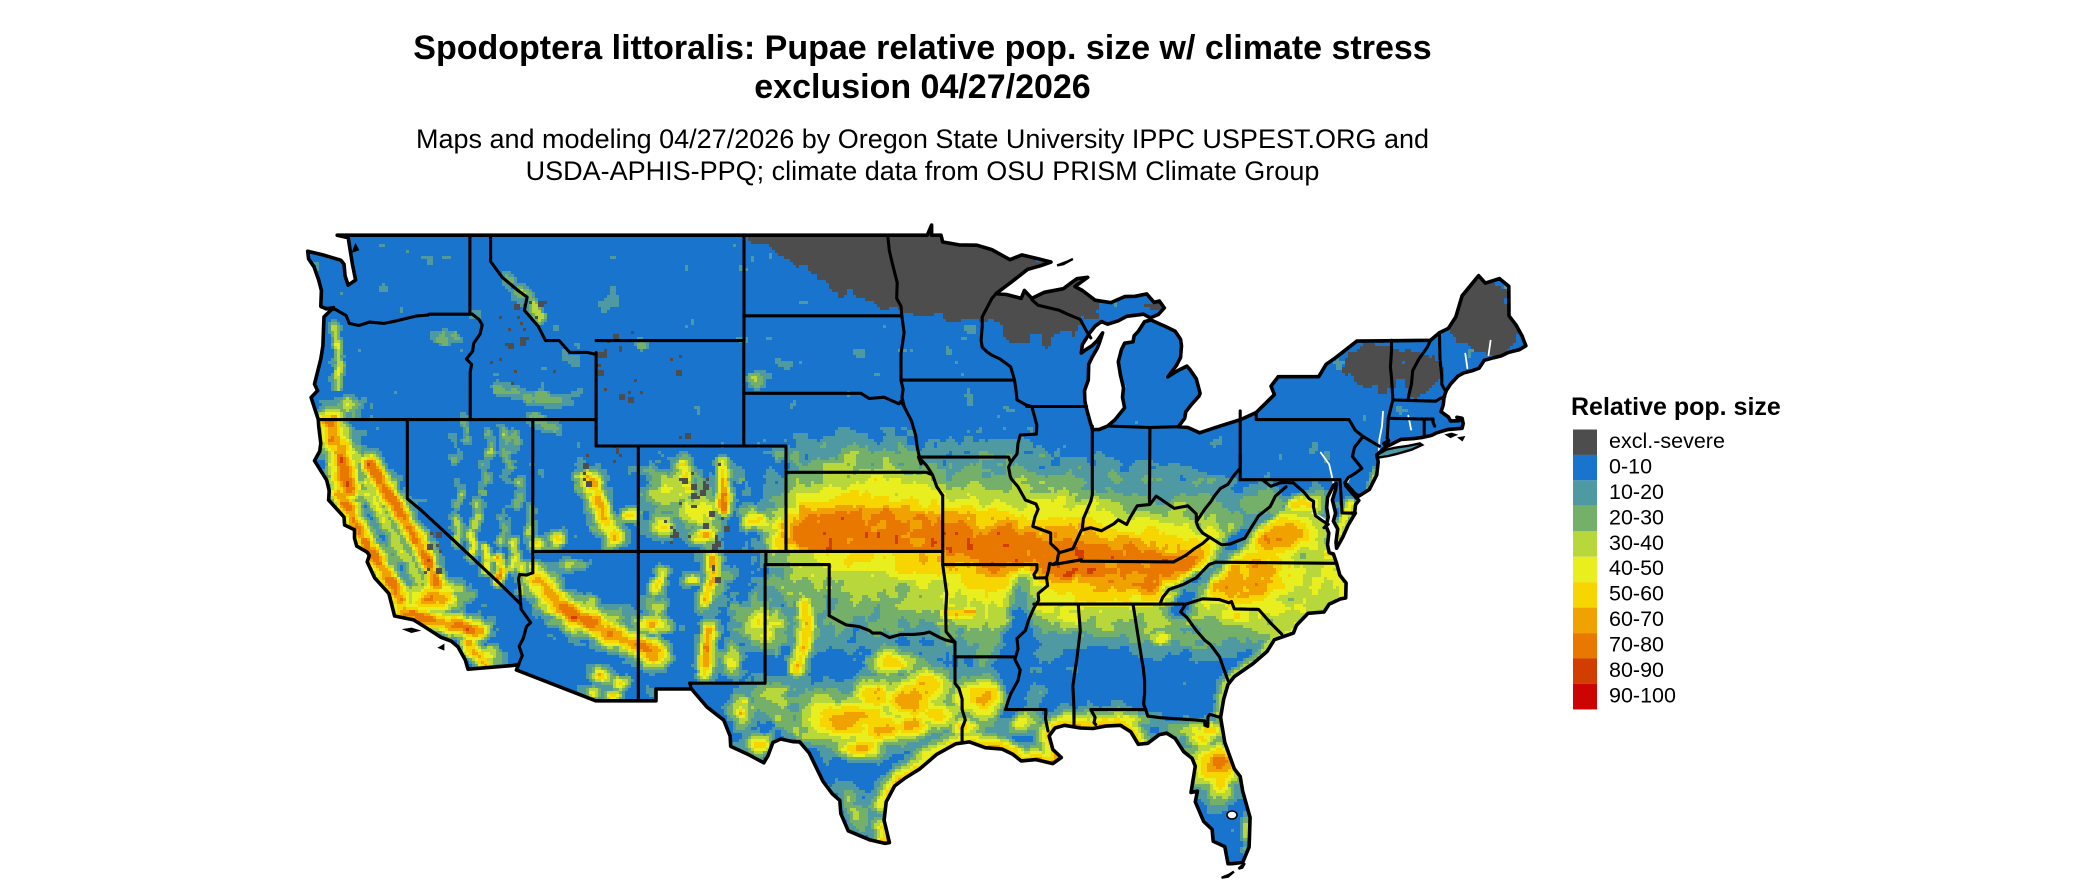 The width and height of the screenshot is (2100, 892). What do you see at coordinates (1636, 517) in the screenshot?
I see `svg-text: 20-30` at bounding box center [1636, 517].